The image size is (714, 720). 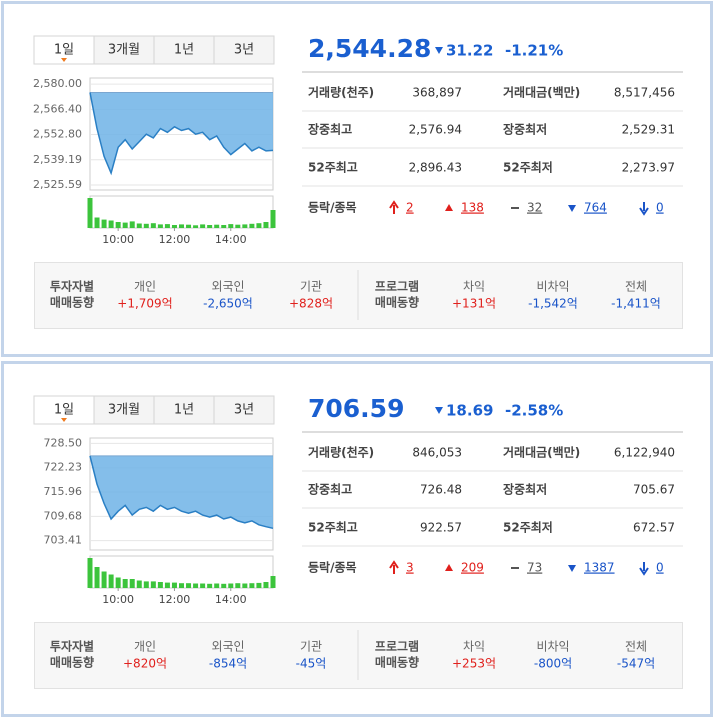 I want to click on stat-label: 52주최고, so click(x=333, y=167).